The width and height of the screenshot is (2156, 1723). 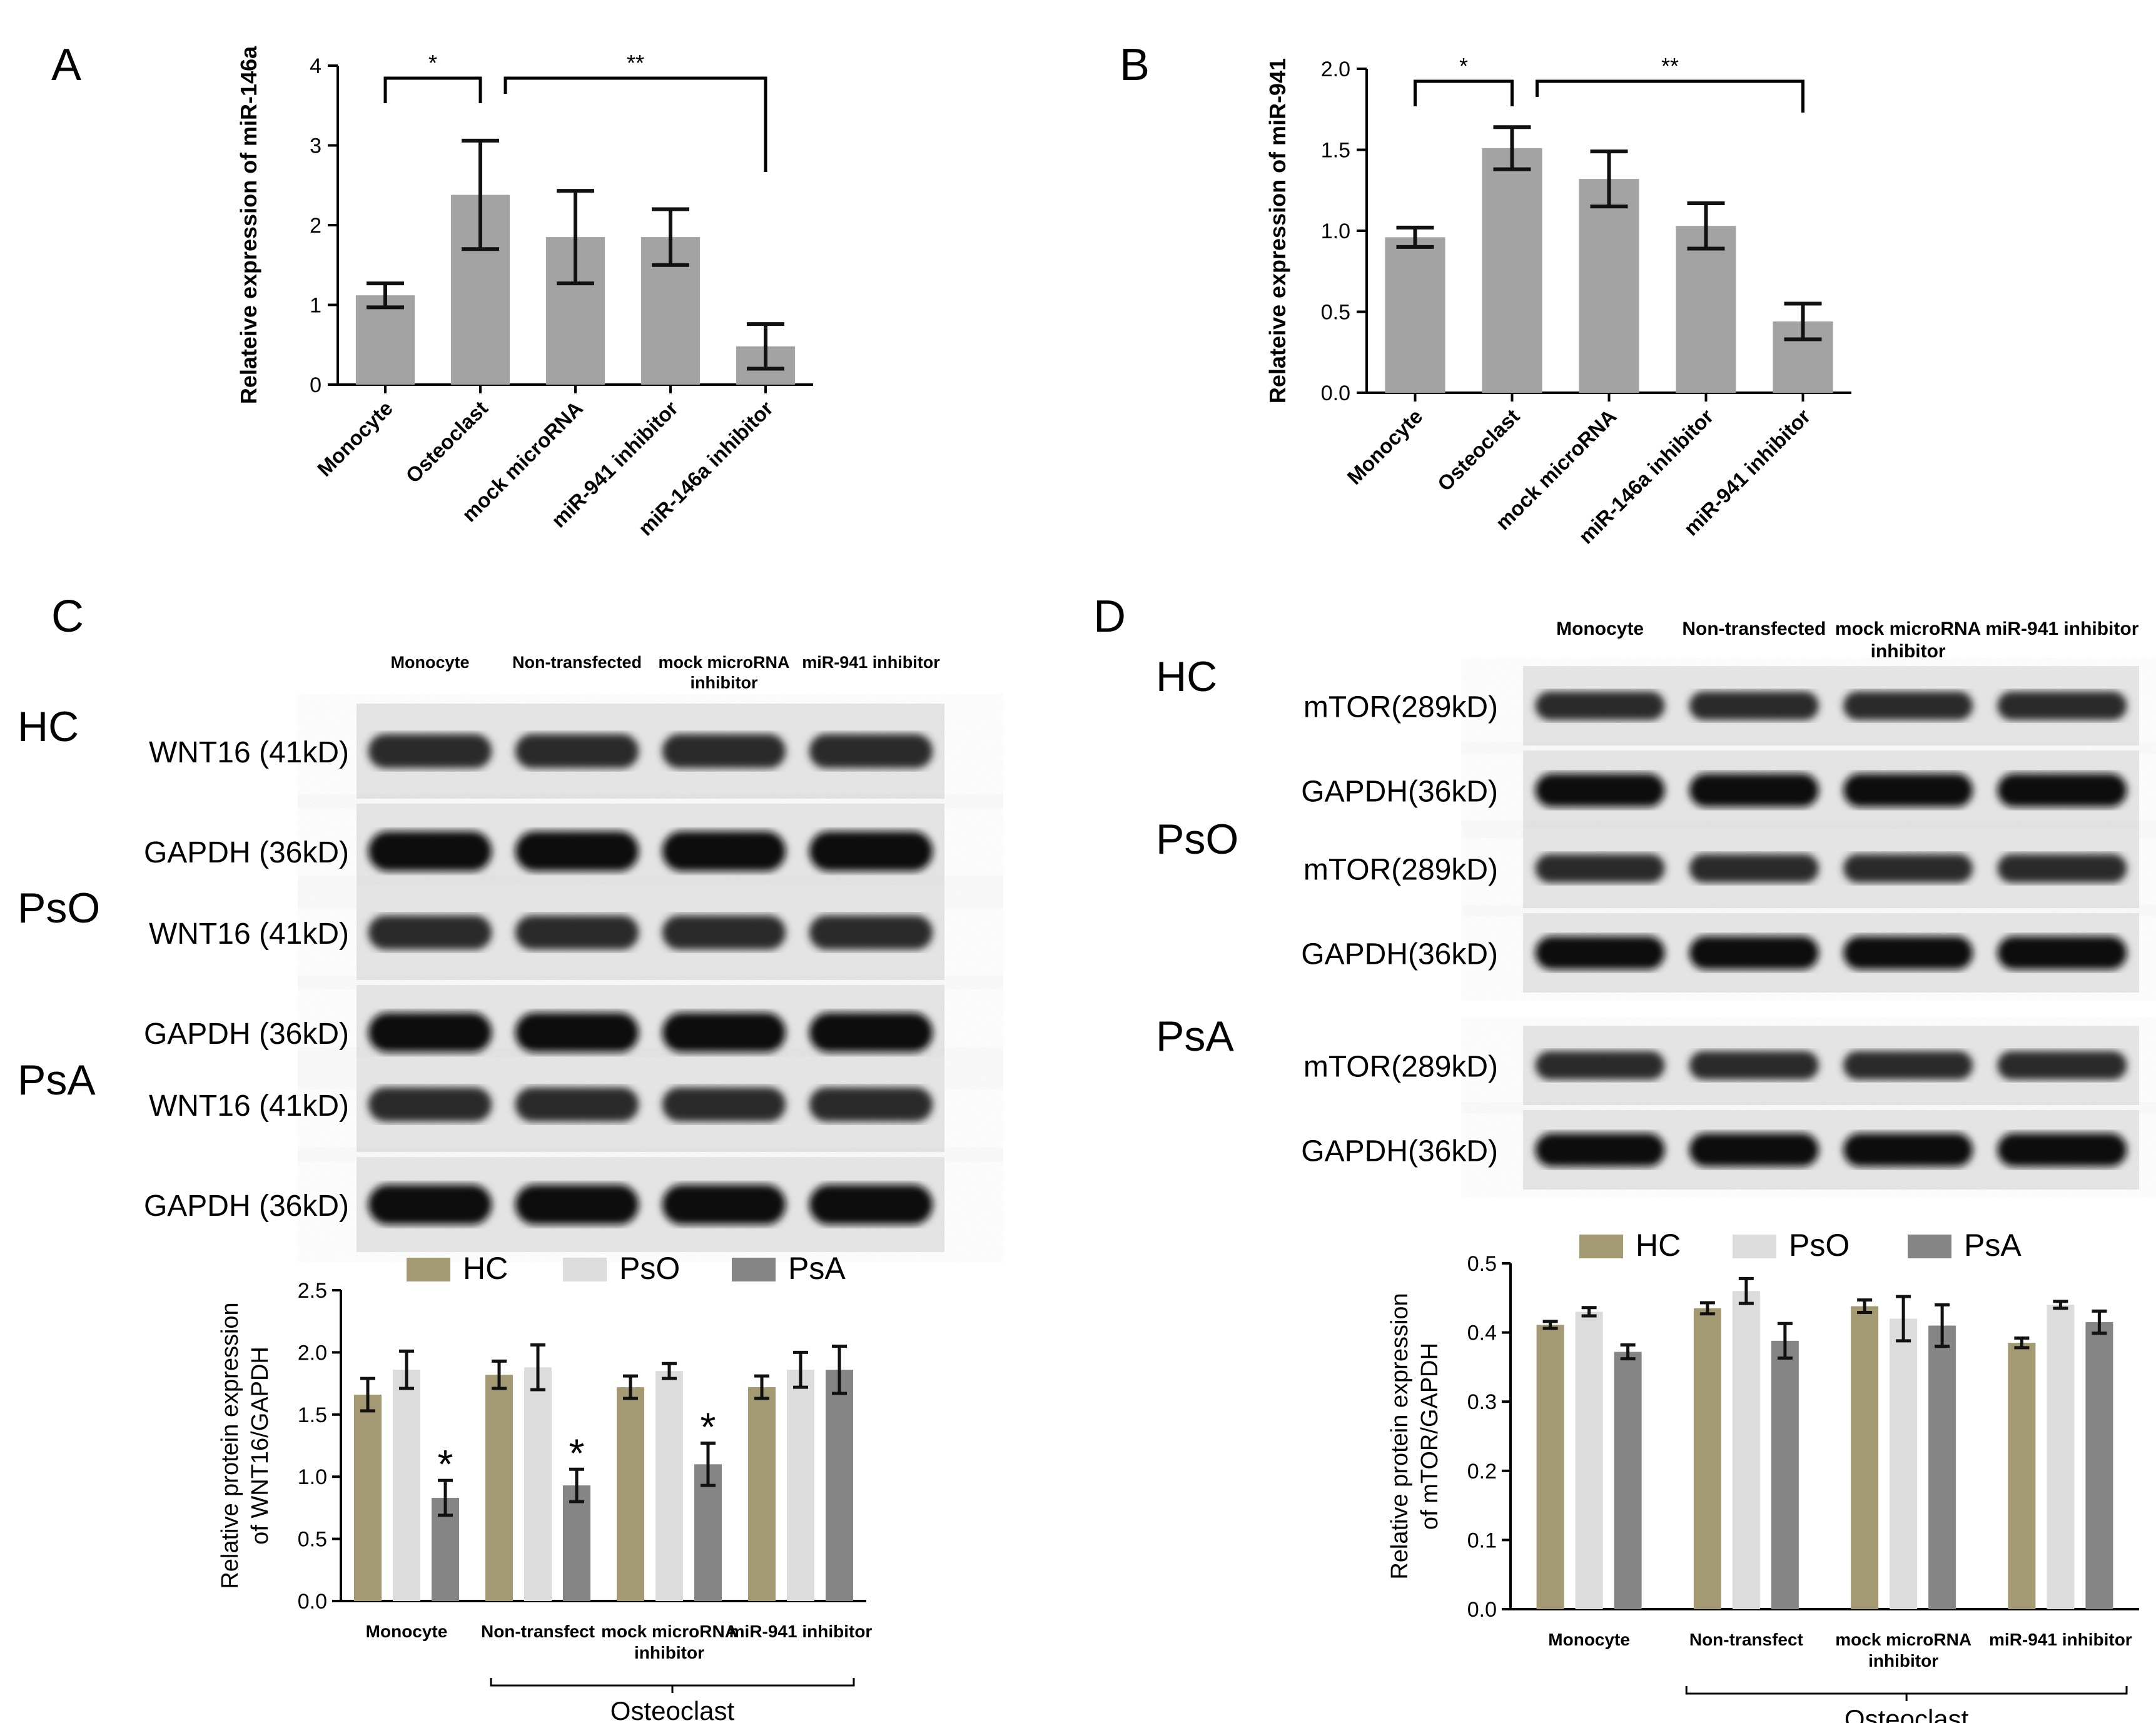 What do you see at coordinates (723, 672) in the screenshot?
I see `lane-label: mock microRNA inhibitor` at bounding box center [723, 672].